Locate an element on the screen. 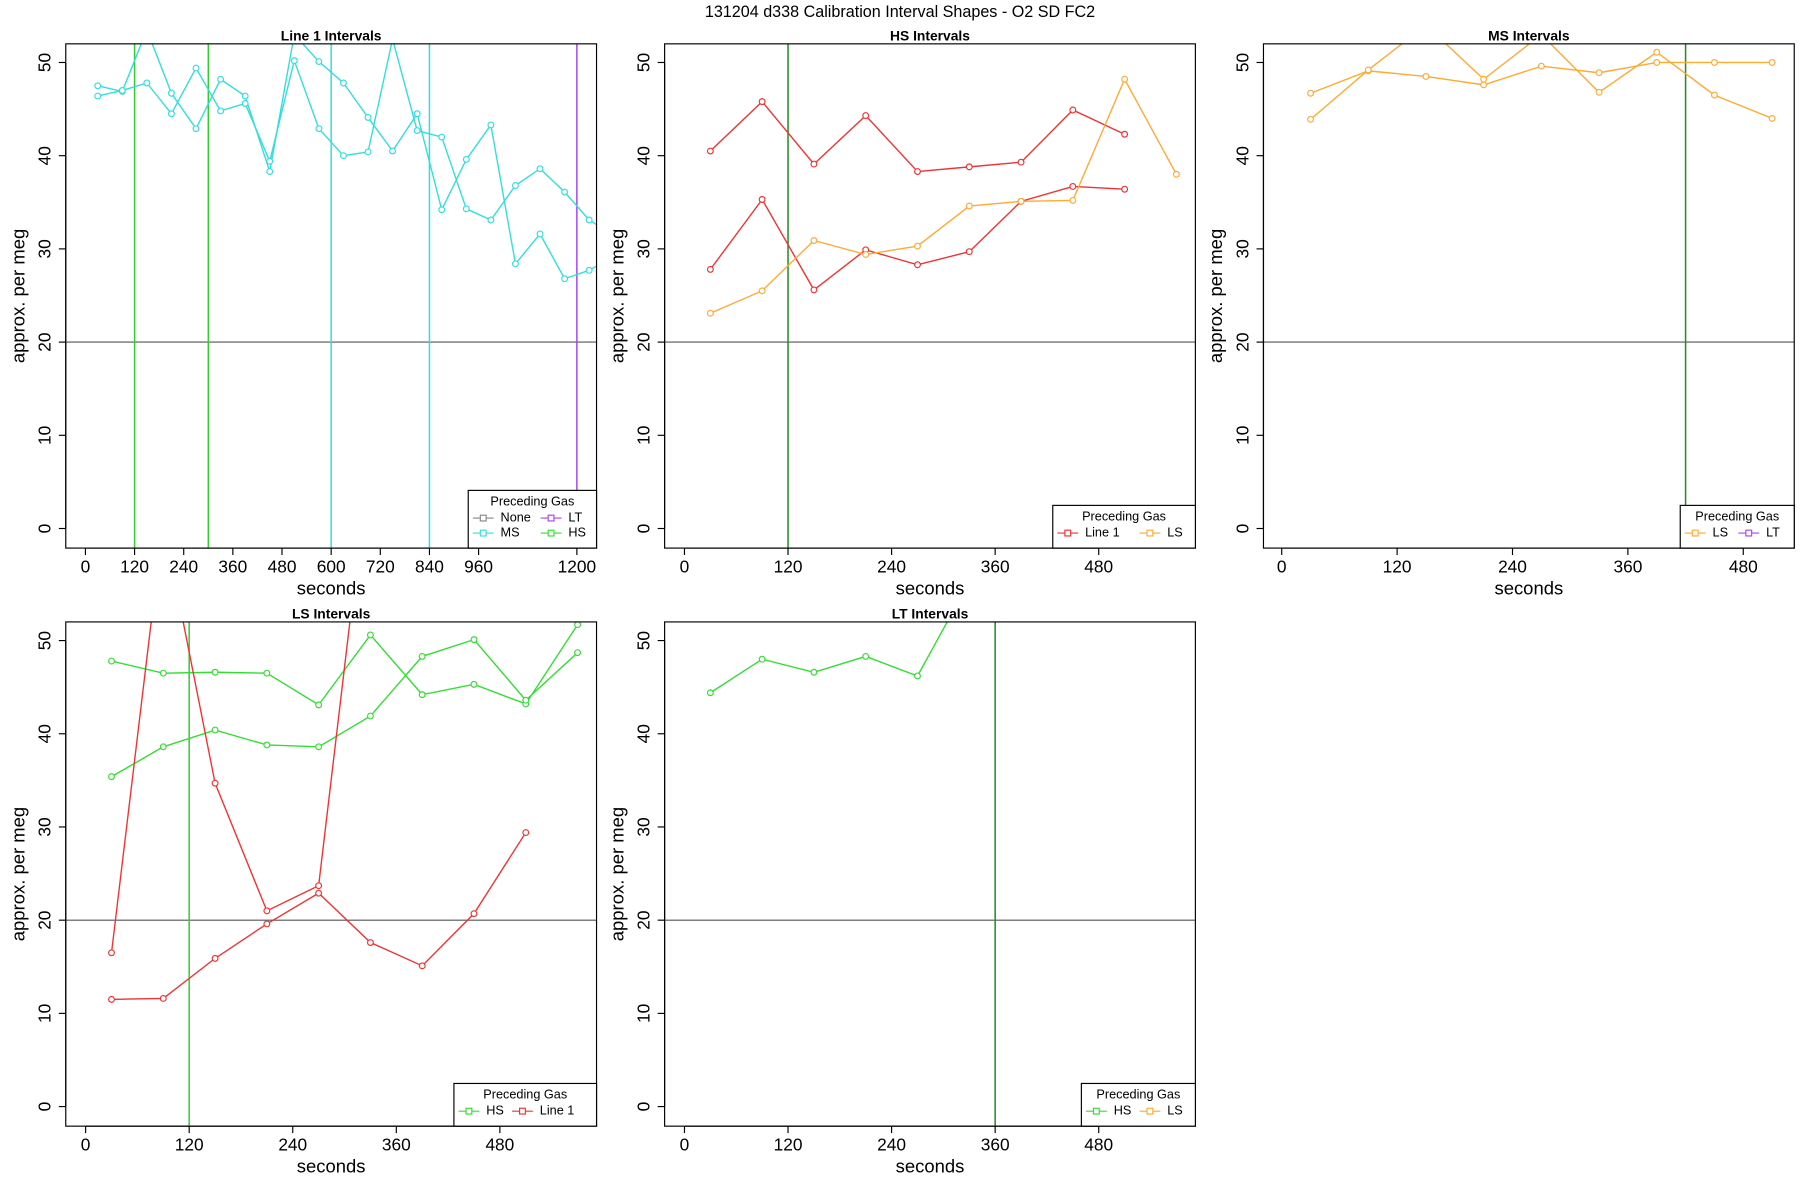 The height and width of the screenshot is (1200, 1800). legend-label: MS is located at coordinates (510, 532).